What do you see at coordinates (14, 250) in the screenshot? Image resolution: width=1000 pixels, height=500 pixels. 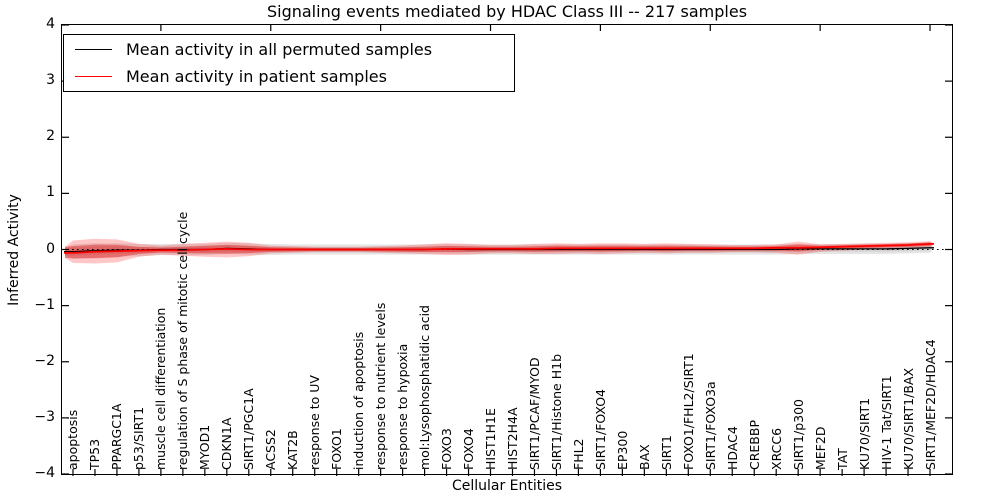 I see `y-axis-label: Inferred Activity` at bounding box center [14, 250].